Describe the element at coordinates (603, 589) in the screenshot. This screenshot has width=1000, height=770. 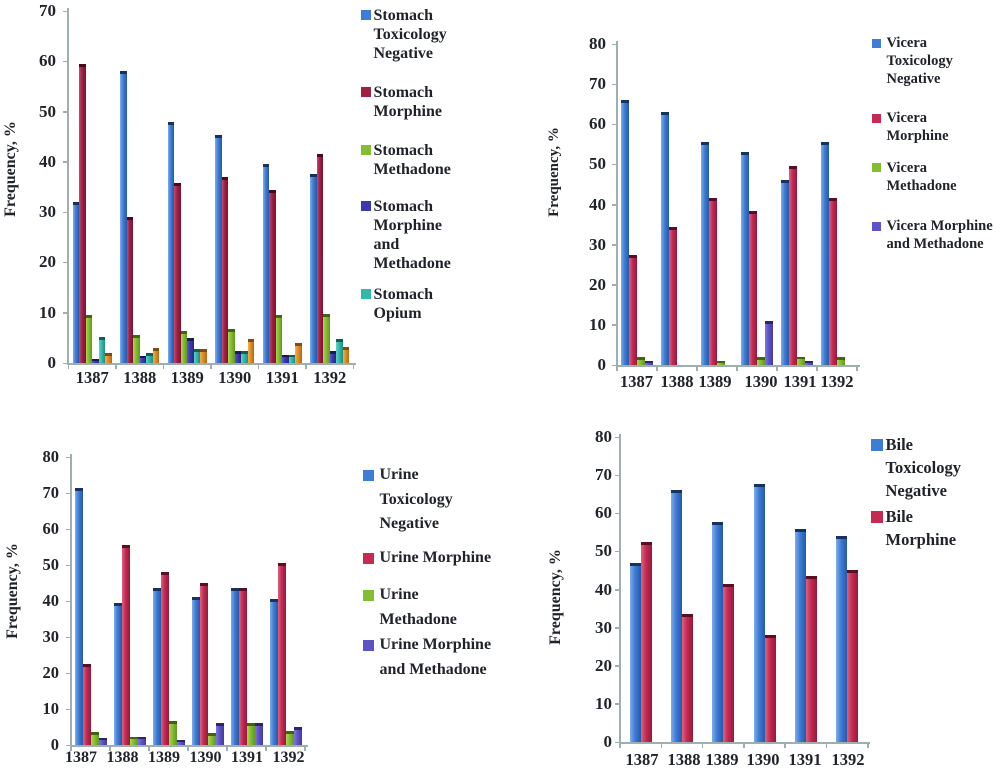
I see `y-tick-label: 40` at that location.